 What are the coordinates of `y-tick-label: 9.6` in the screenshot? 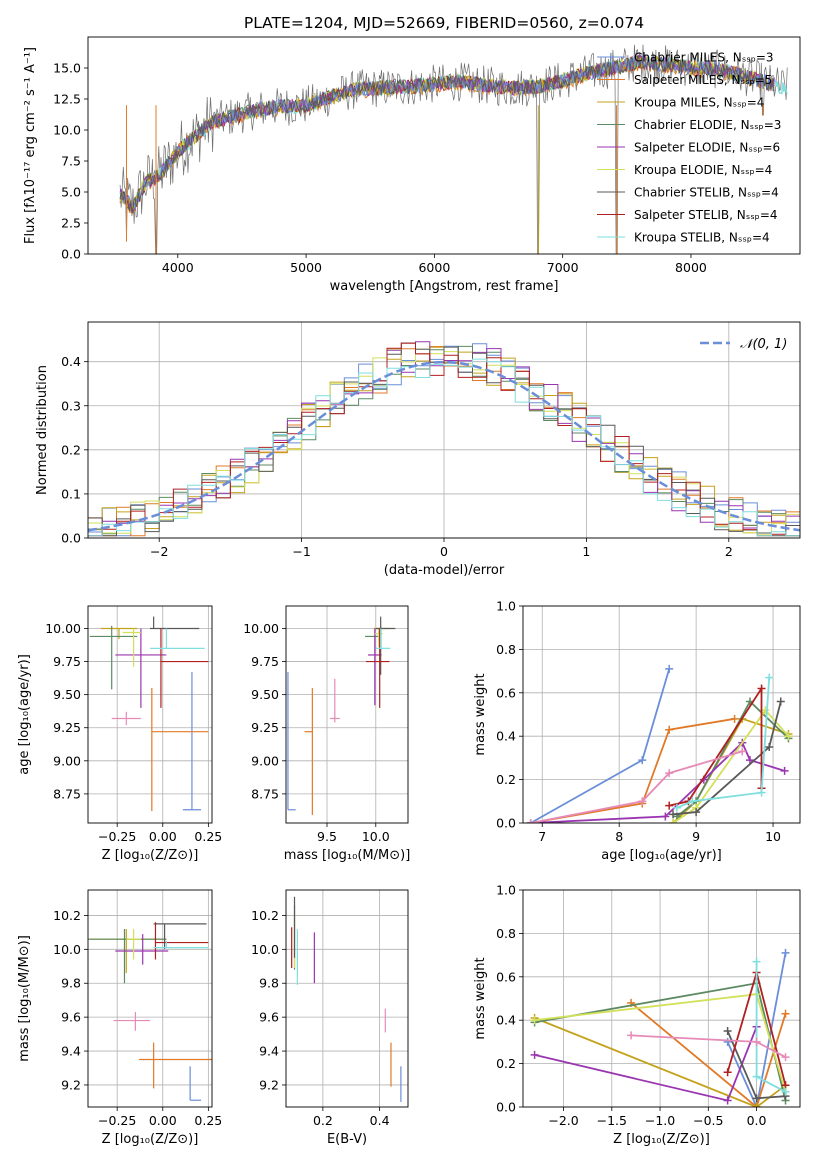 It's located at (71, 1017).